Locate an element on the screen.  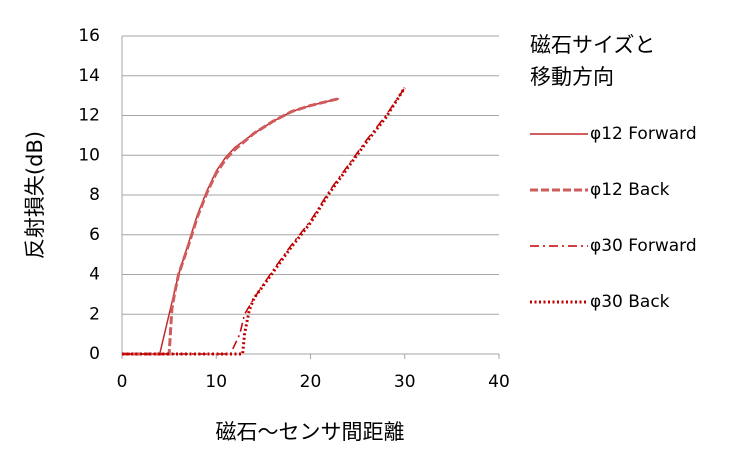
y-tick-label: 8 is located at coordinates (94, 195).